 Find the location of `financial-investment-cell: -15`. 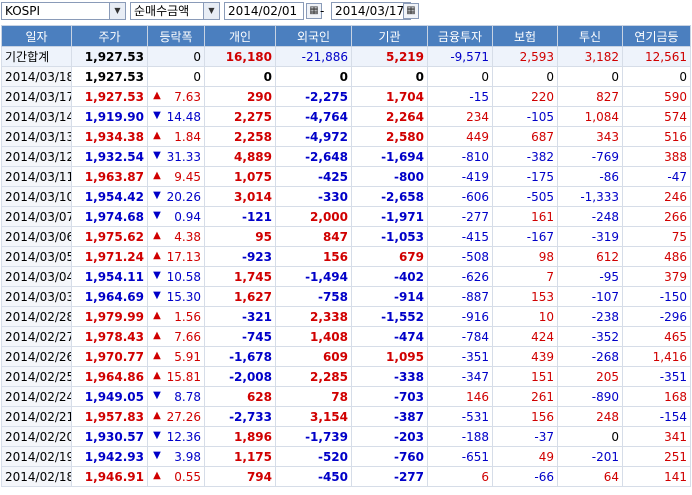

financial-investment-cell: -15 is located at coordinates (460, 96).